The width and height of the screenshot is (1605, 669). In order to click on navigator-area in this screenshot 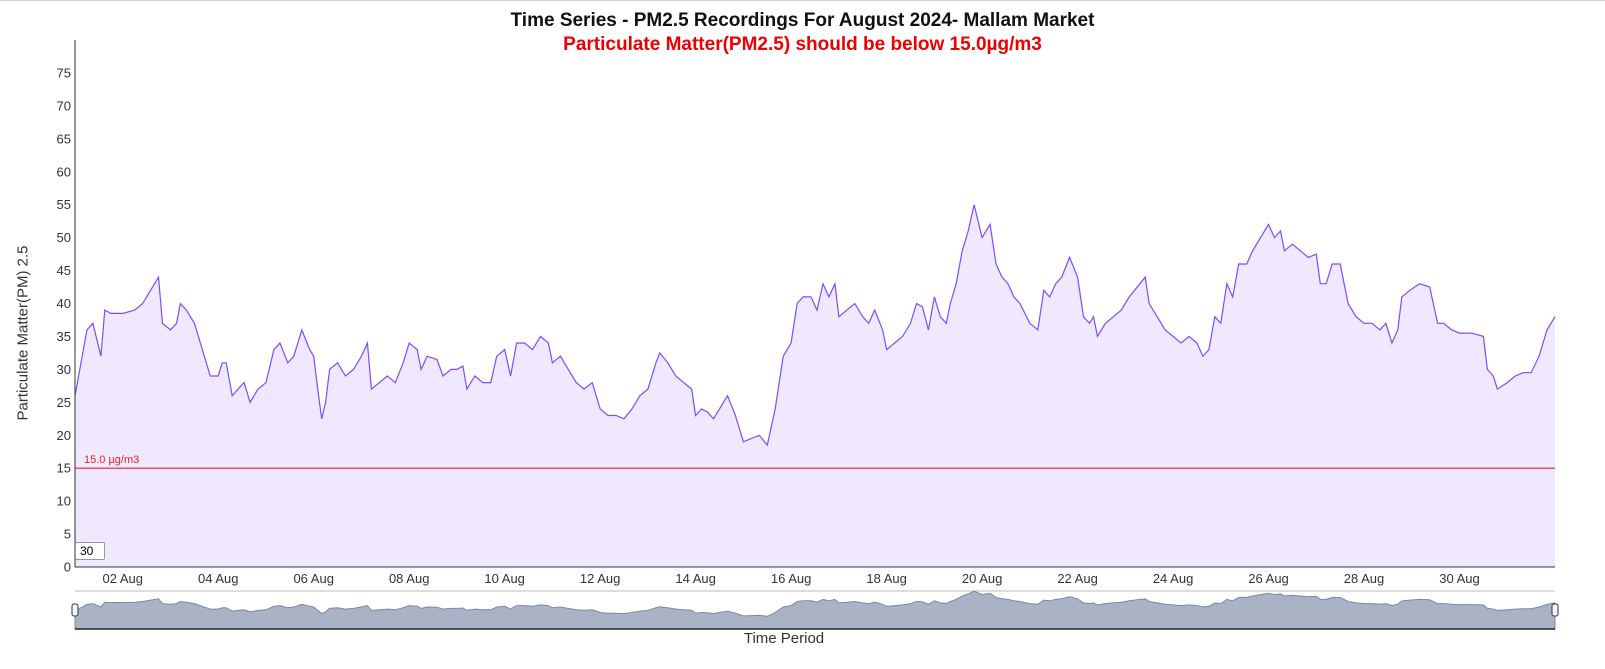, I will do `click(815, 610)`.